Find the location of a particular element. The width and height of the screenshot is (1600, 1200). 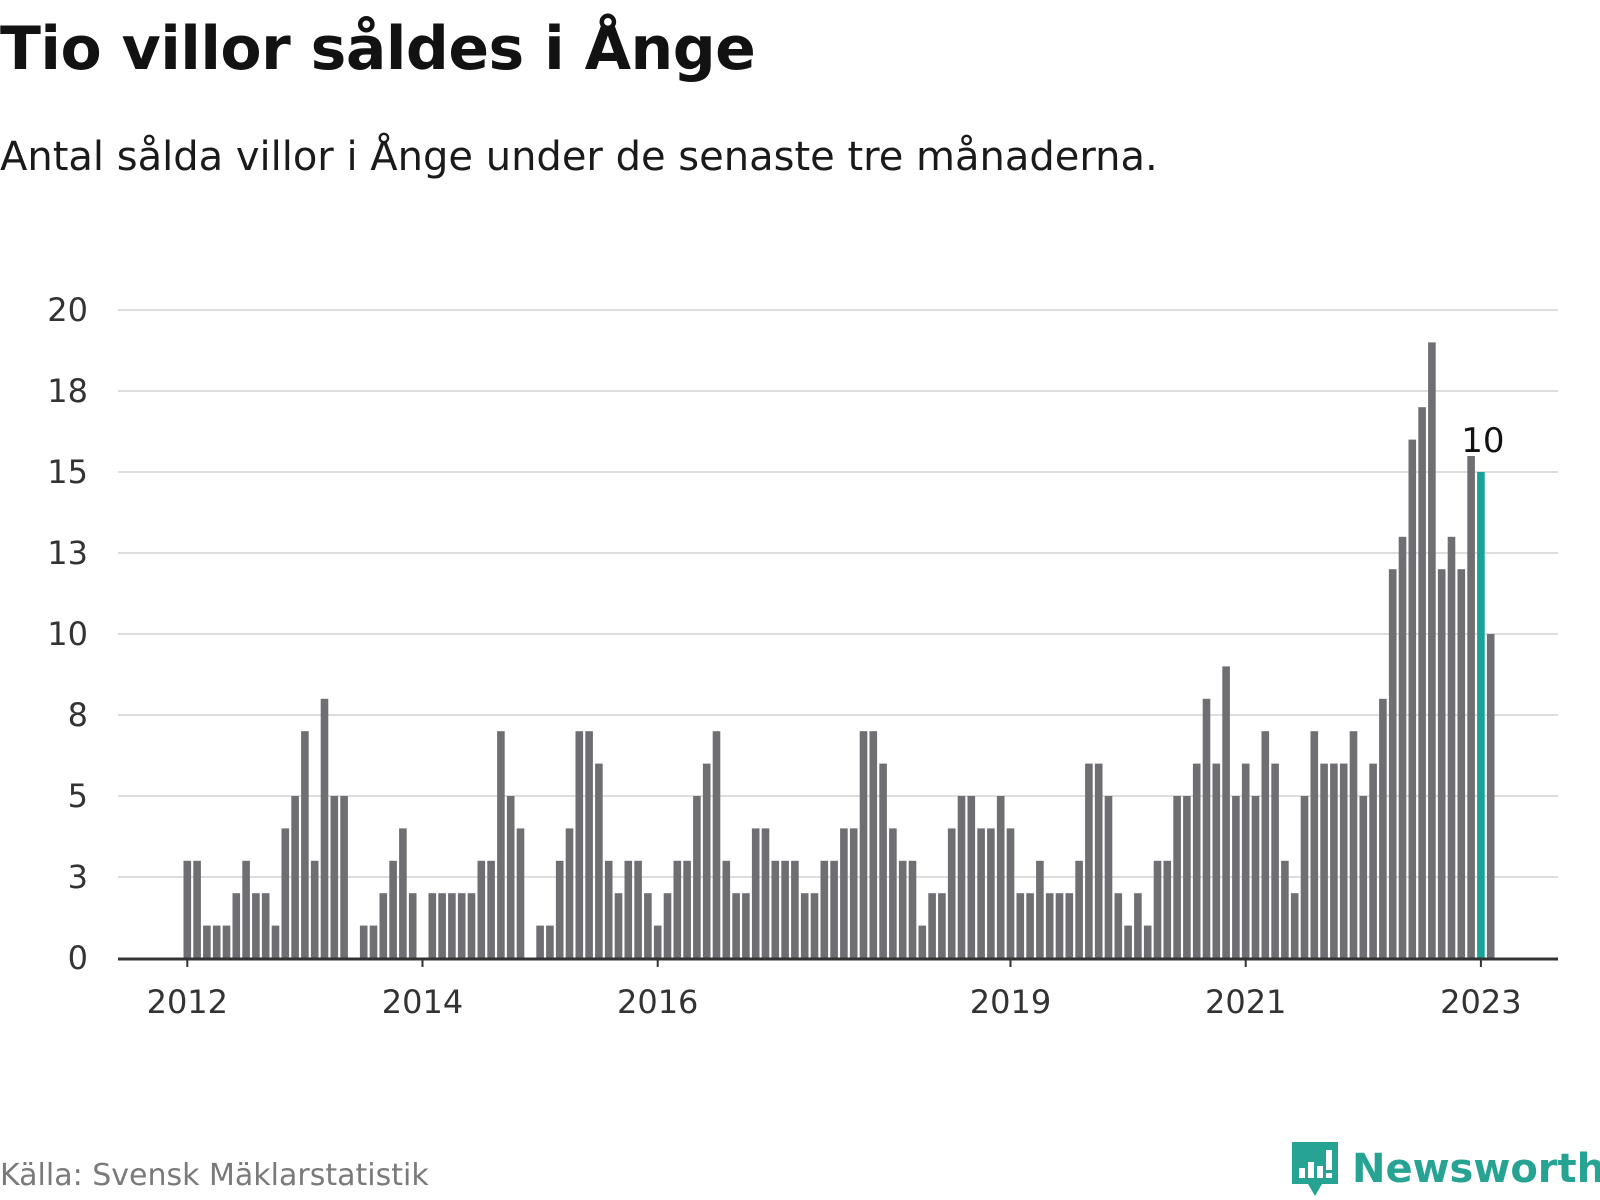

newsworthy-logo-icon is located at coordinates (1315, 1169).